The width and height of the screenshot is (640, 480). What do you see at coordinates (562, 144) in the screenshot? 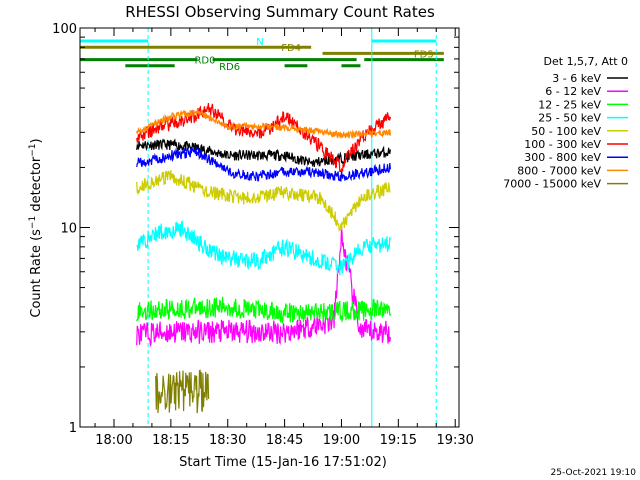
I see `legend-label-100-300-kev: 100 - 300 keV` at bounding box center [562, 144].